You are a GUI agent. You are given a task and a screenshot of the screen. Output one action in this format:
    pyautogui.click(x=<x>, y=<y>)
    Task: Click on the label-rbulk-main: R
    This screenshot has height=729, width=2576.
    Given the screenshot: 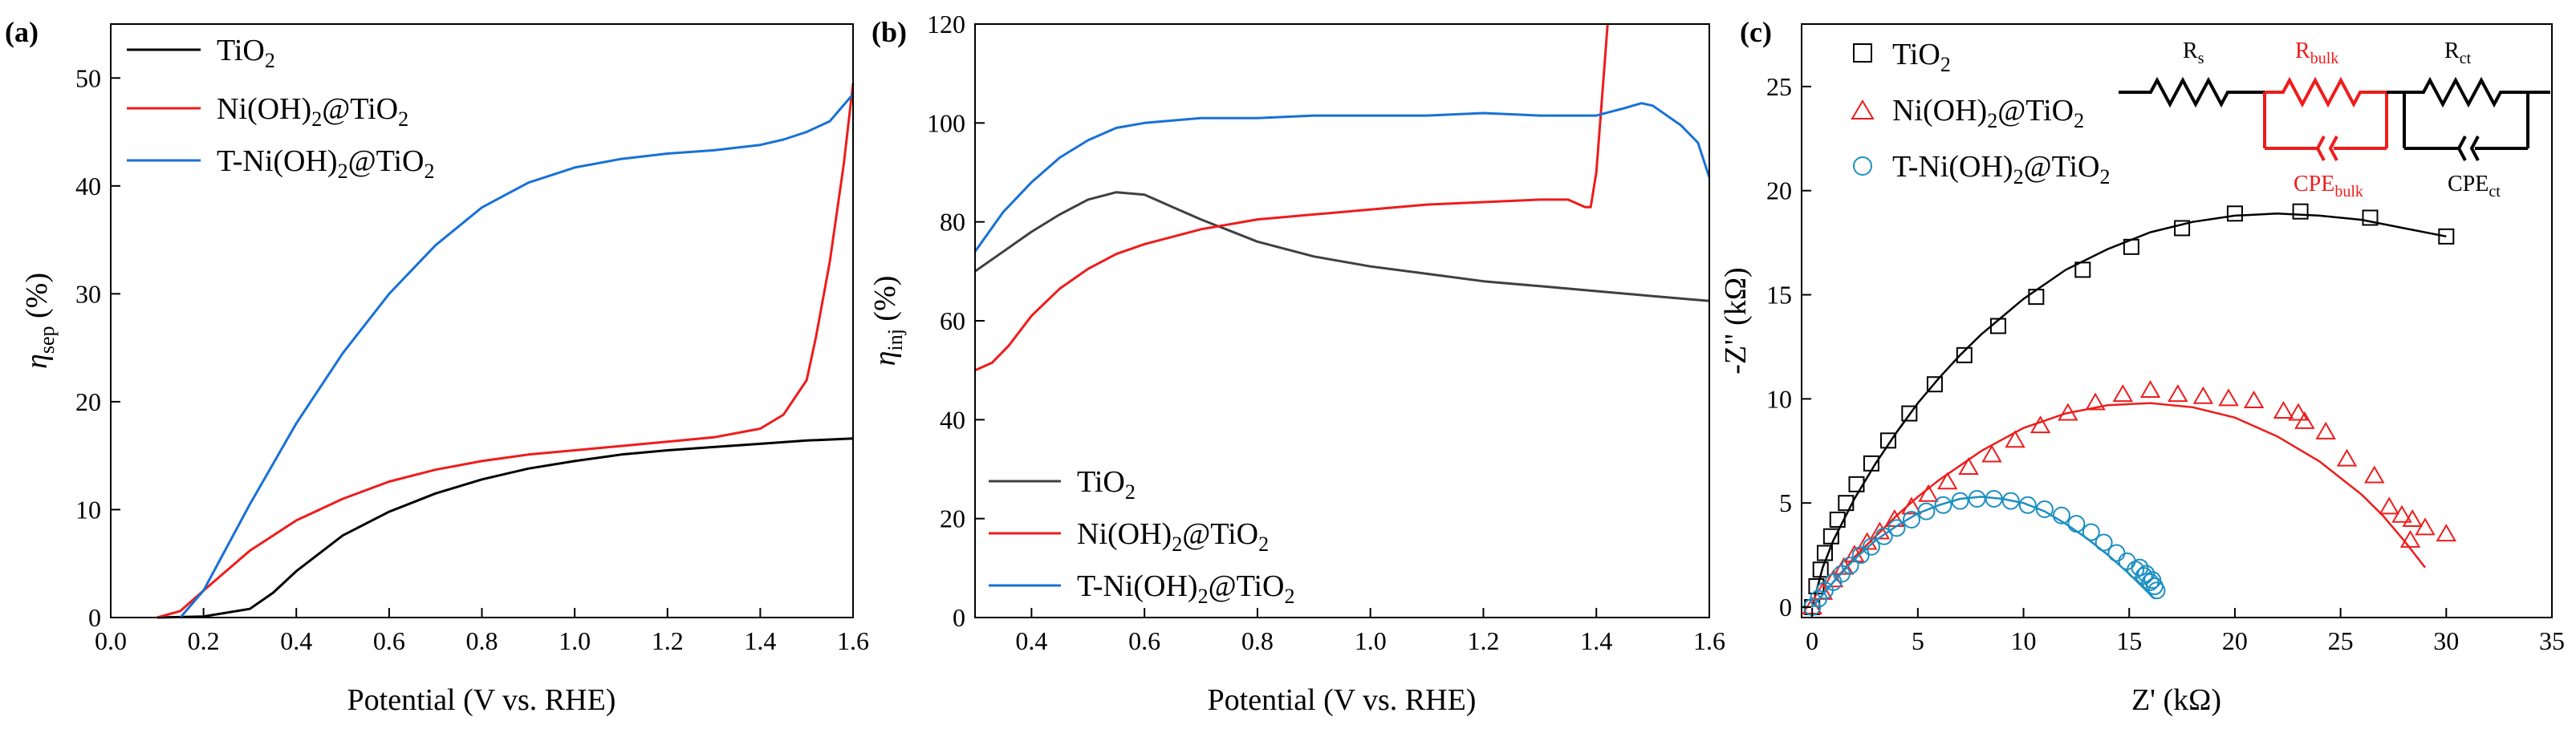 What is the action you would take?
    pyautogui.click(x=2302, y=50)
    